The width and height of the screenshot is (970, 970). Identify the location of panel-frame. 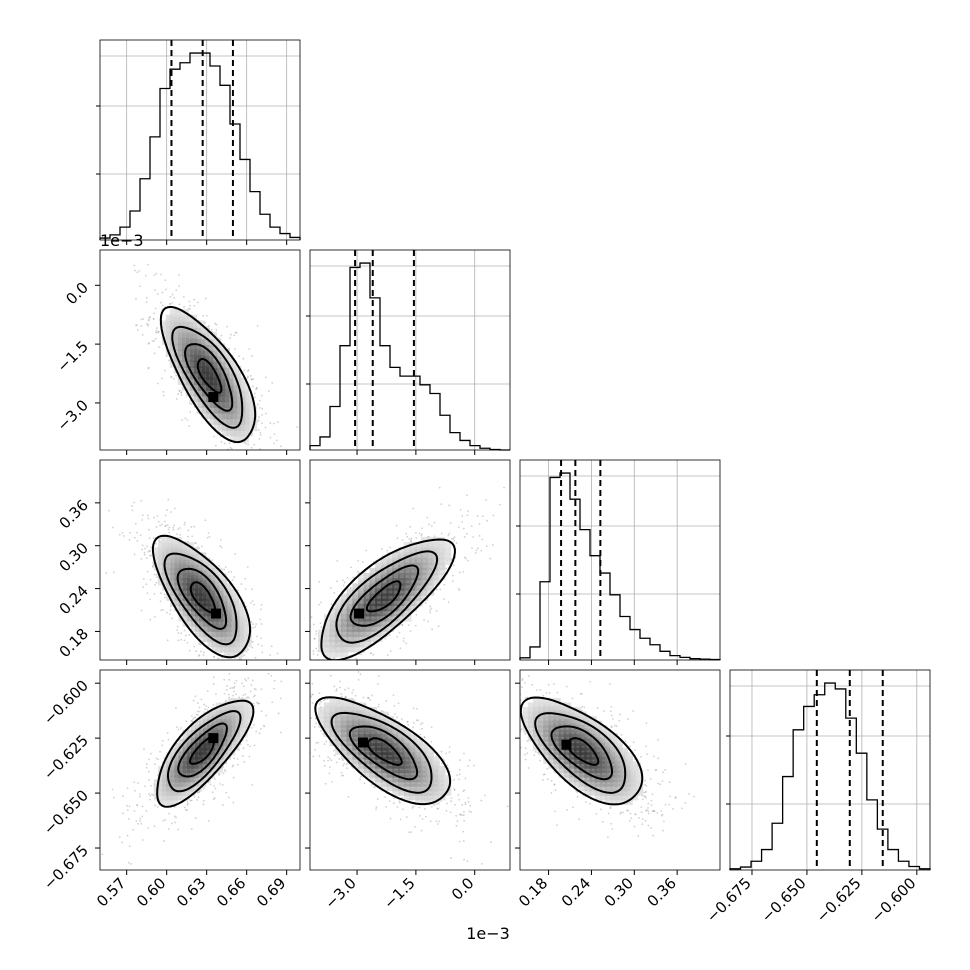
(200, 560).